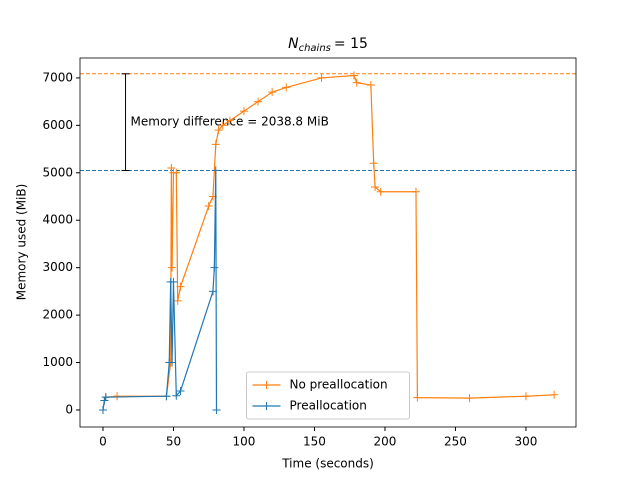 The width and height of the screenshot is (640, 484). Describe the element at coordinates (159, 290) in the screenshot. I see `series` at that location.